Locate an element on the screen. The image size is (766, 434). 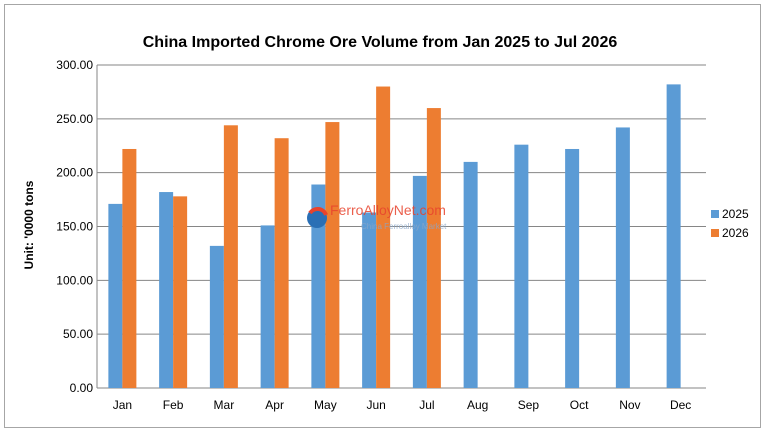
bar-2025-jul is located at coordinates (419, 281).